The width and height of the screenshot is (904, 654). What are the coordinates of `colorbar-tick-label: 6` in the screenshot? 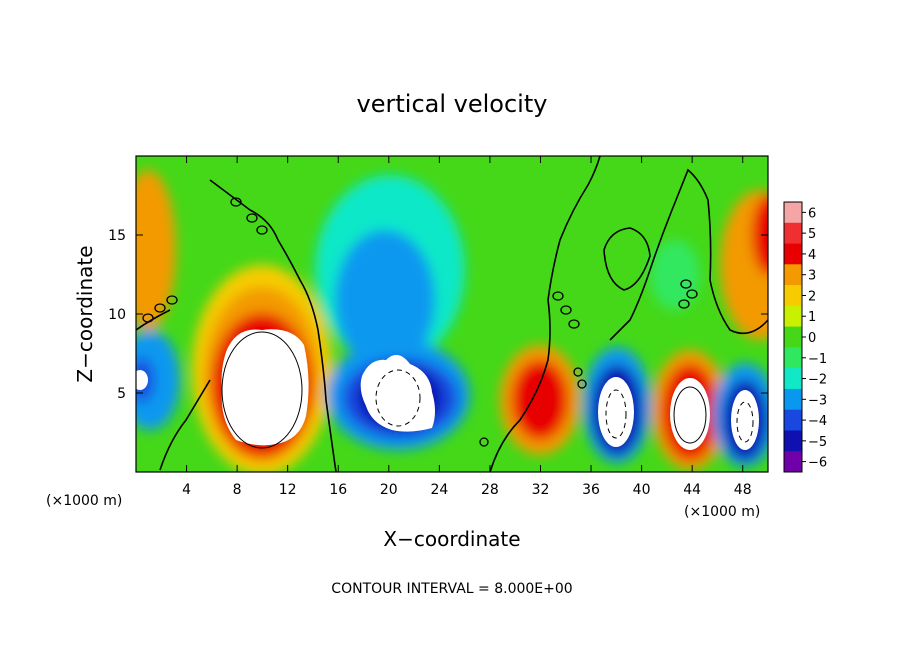 It's located at (812, 213).